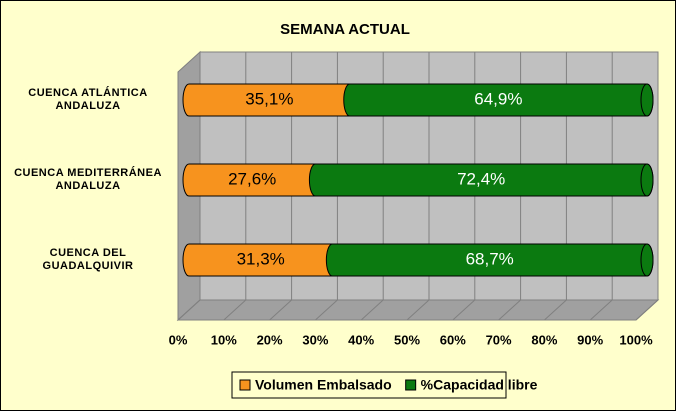 Image resolution: width=676 pixels, height=411 pixels. I want to click on x-tick-label: 80%, so click(544, 339).